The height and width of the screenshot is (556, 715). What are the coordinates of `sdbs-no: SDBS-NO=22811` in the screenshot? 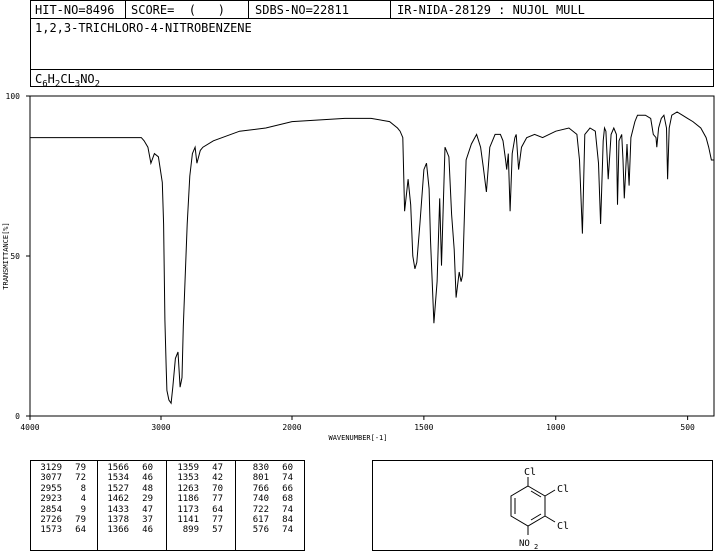 It's located at (302, 10).